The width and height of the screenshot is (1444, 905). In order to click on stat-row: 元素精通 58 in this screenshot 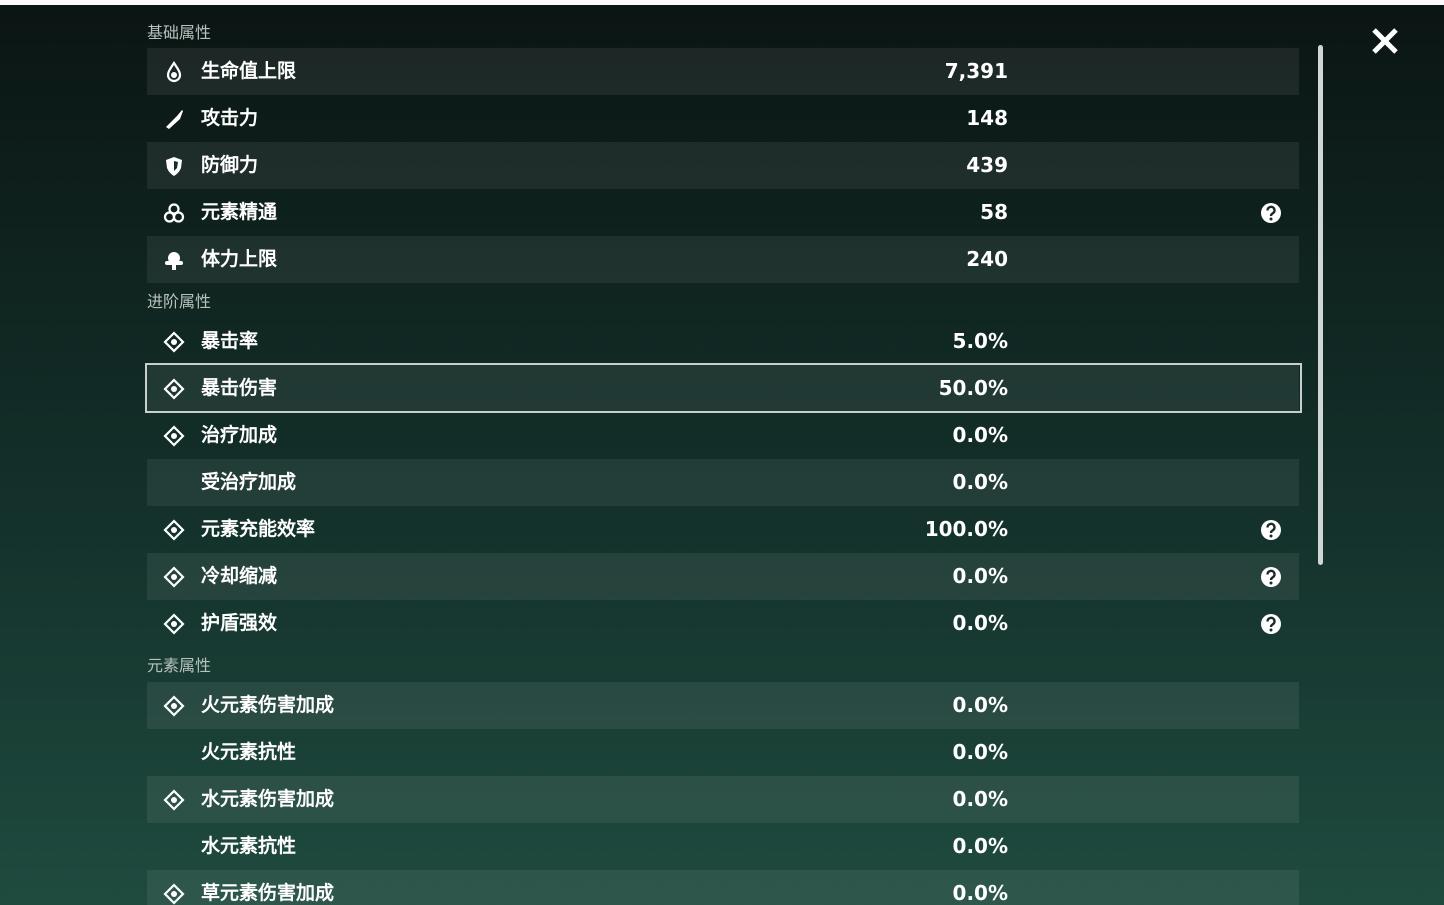, I will do `click(723, 212)`.